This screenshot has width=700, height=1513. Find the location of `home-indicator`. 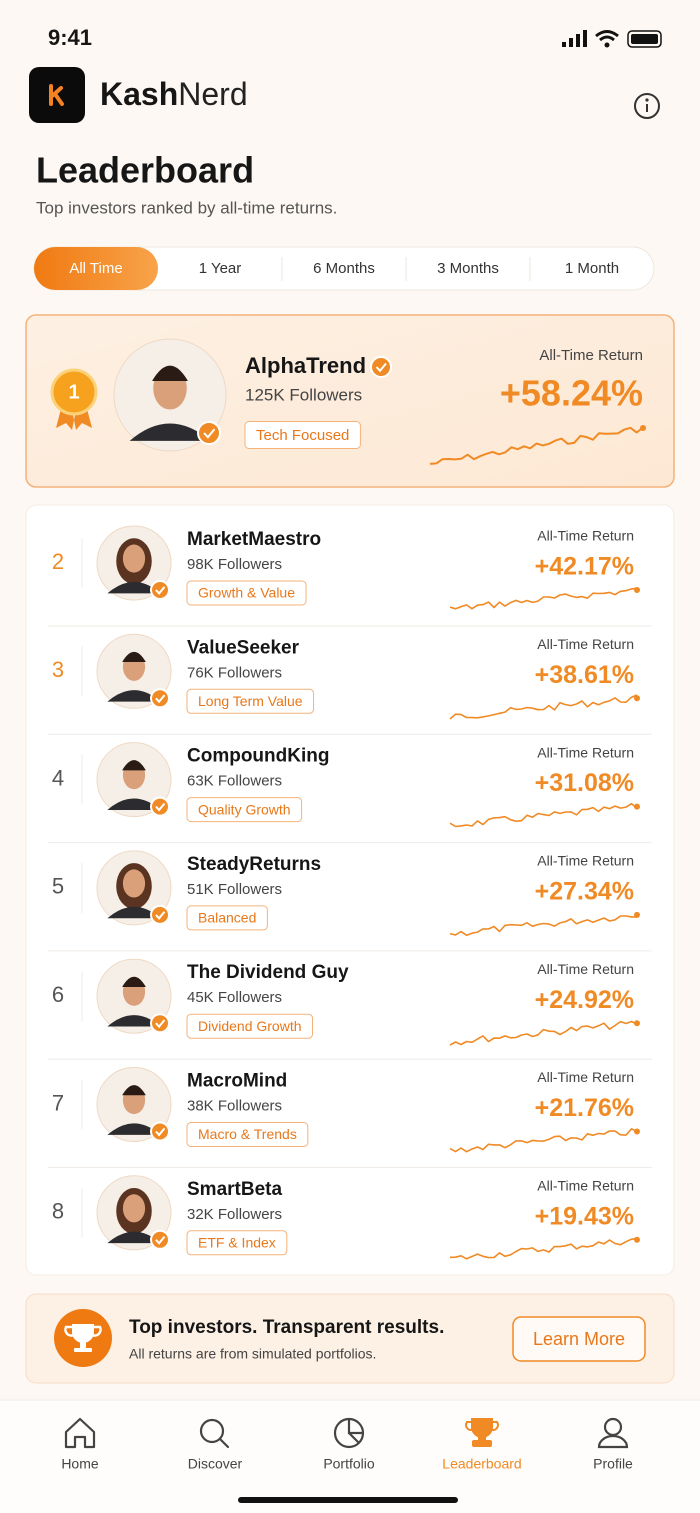

home-indicator is located at coordinates (348, 1500).